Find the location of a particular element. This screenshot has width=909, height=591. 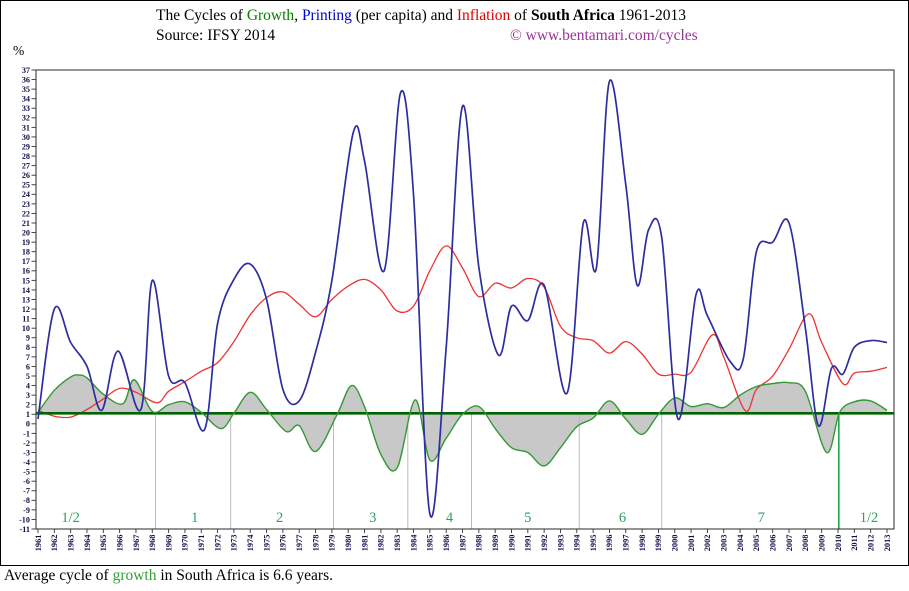

x-tick-label: 2002 is located at coordinates (707, 543).